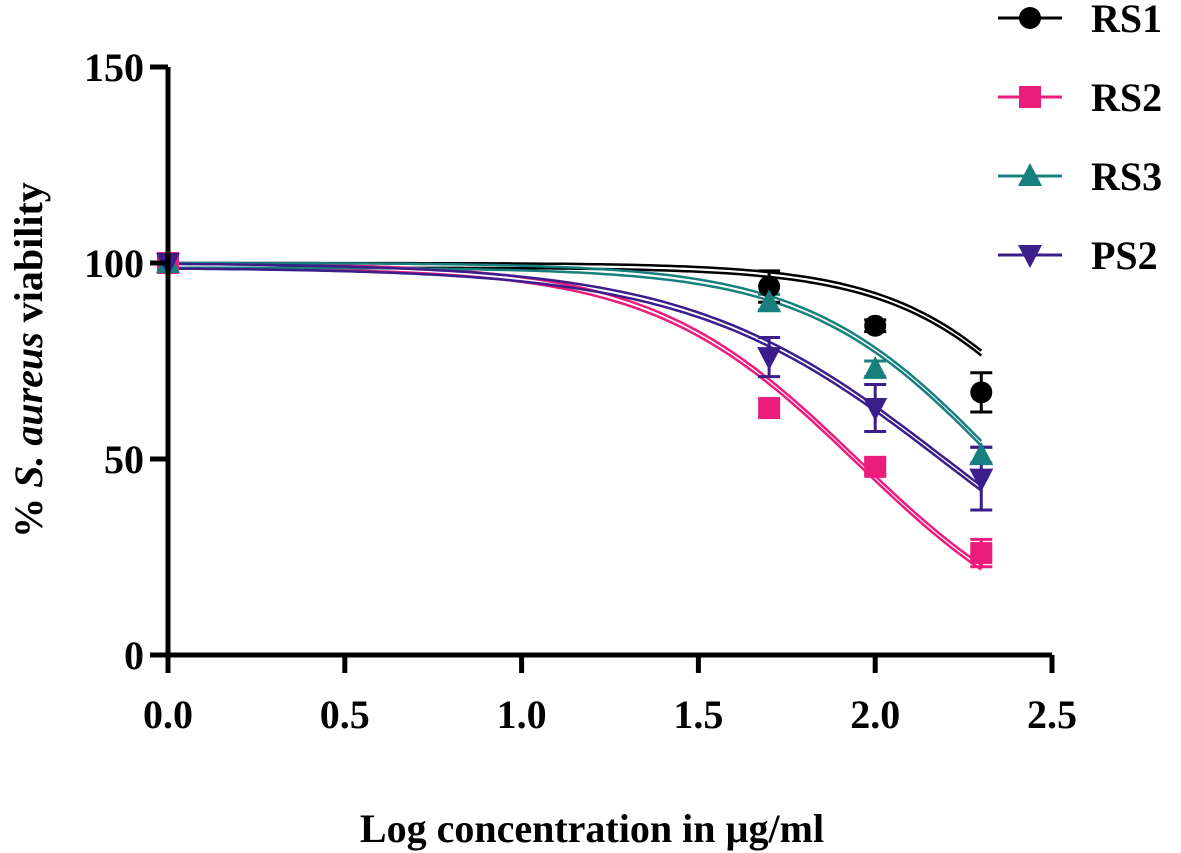 Image resolution: width=1181 pixels, height=853 pixels. Describe the element at coordinates (1080, 139) in the screenshot. I see `legend: RS1 RS2 RS3 PS2` at that location.